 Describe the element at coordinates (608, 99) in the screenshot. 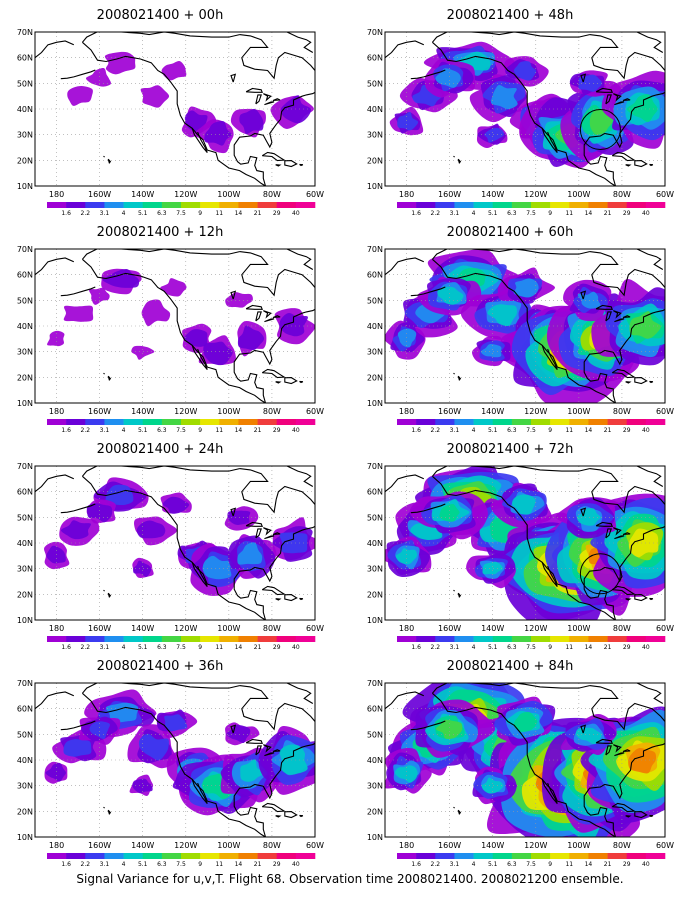

I see `coastline-michigan` at that location.